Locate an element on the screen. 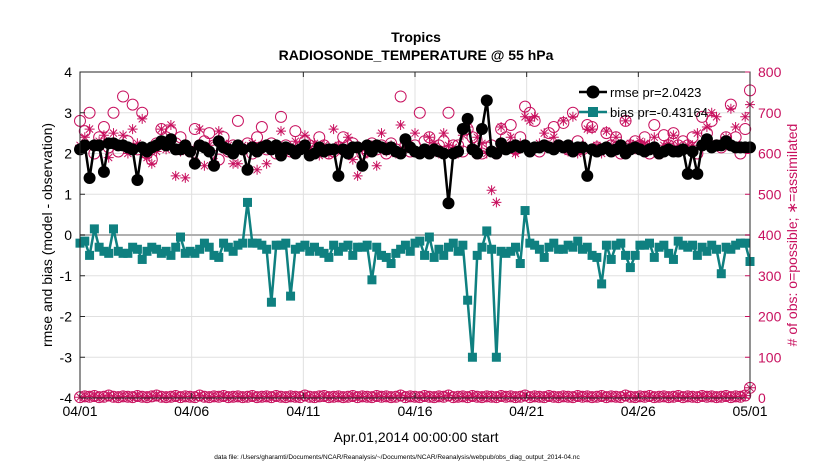 This screenshot has width=830, height=470. x-axis-label: Apr.01,2014 00:00:00 start is located at coordinates (415, 437).